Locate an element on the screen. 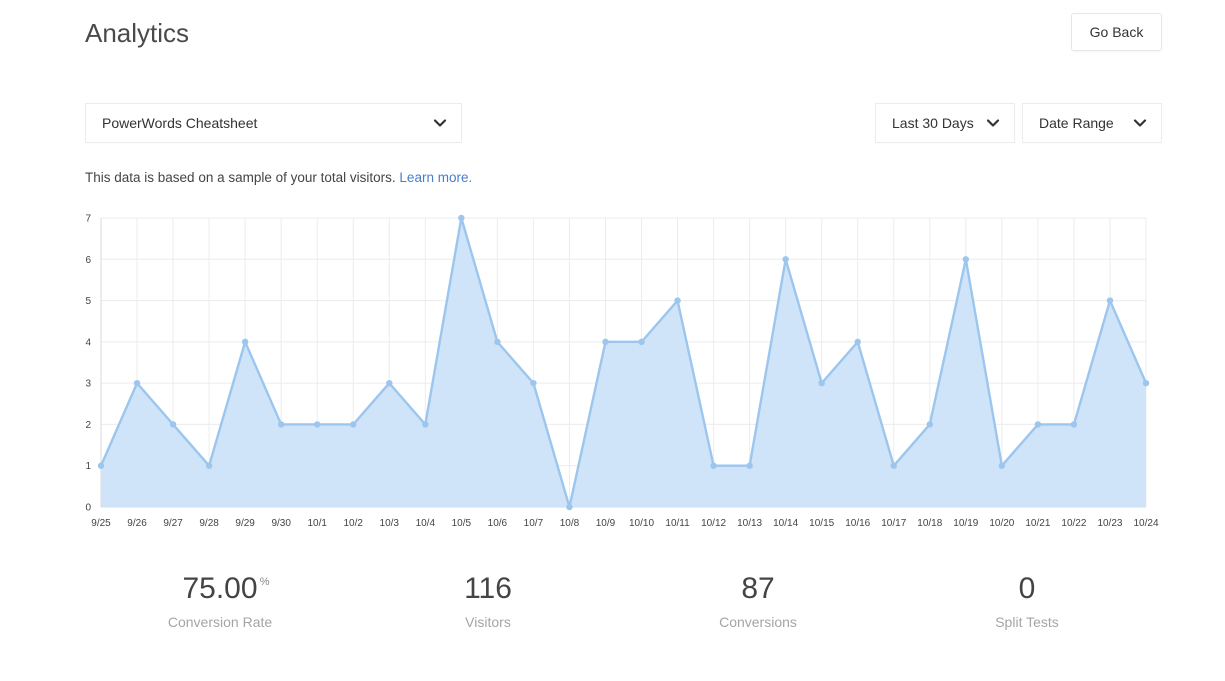  stat-visitors-label: Visitors is located at coordinates (488, 622).